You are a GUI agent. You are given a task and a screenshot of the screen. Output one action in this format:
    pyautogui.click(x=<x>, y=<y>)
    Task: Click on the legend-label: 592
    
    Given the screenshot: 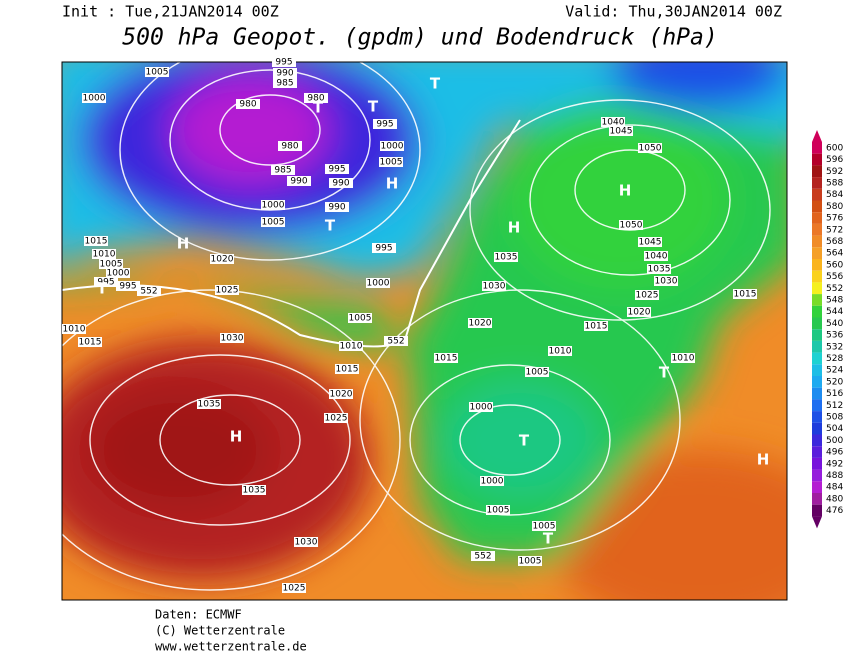 What is the action you would take?
    pyautogui.click(x=834, y=172)
    